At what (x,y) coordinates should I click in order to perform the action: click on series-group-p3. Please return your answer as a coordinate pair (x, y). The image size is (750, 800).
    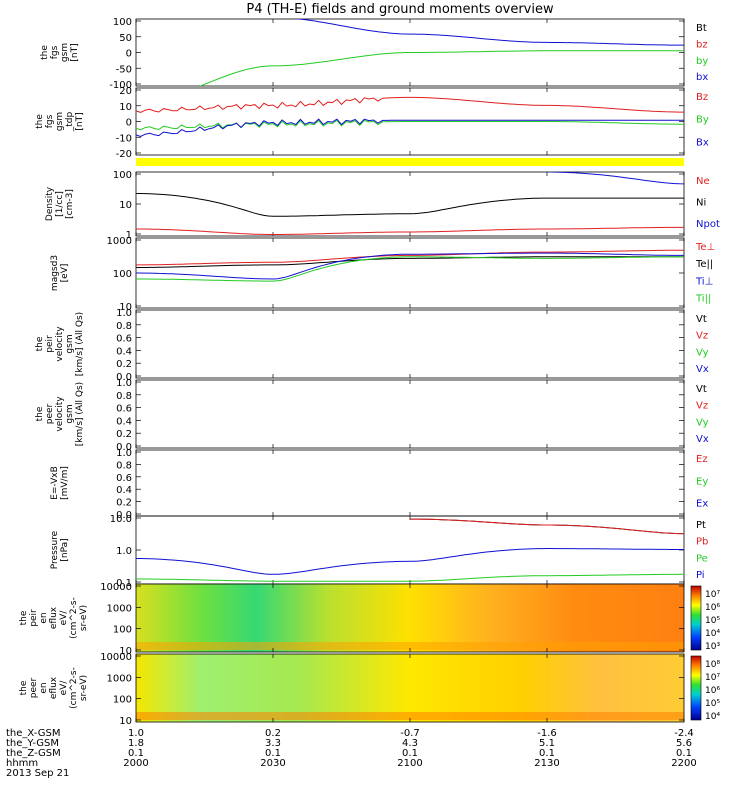
    Looking at the image, I should click on (410, 203).